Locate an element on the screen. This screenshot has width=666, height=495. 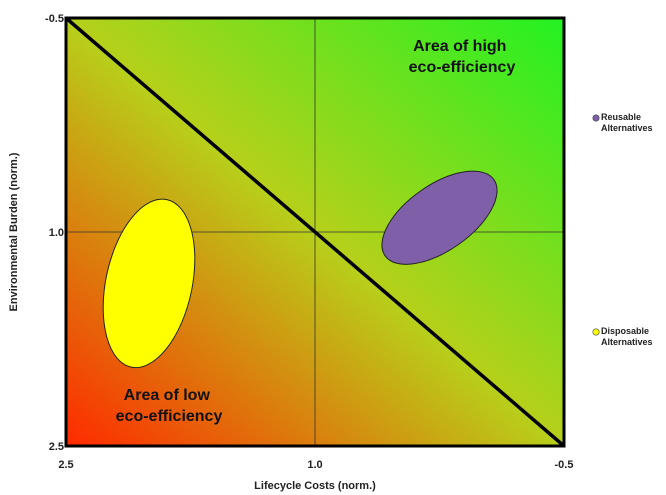
y-tick-label: -0.5 is located at coordinates (54, 19).